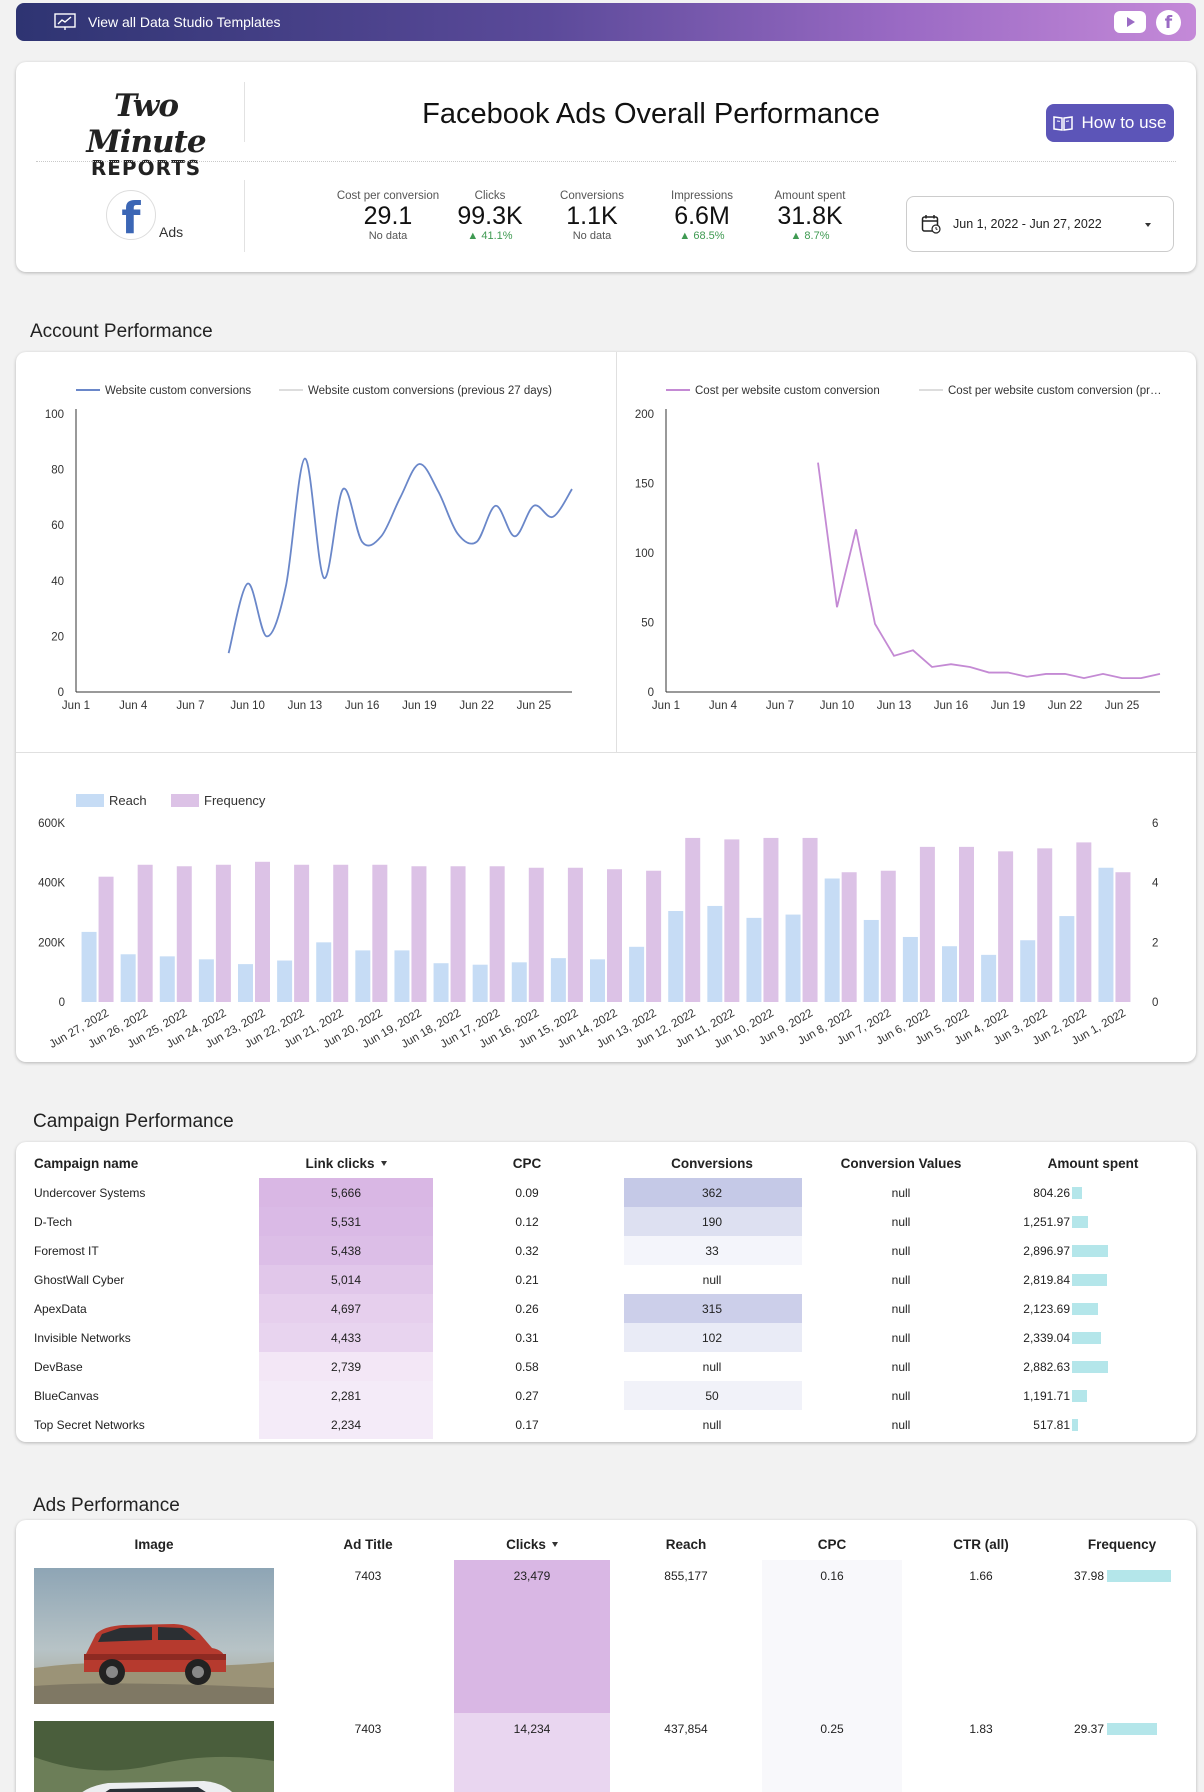 The width and height of the screenshot is (1204, 1792). I want to click on campaign-name: Foremost IT, so click(66, 1251).